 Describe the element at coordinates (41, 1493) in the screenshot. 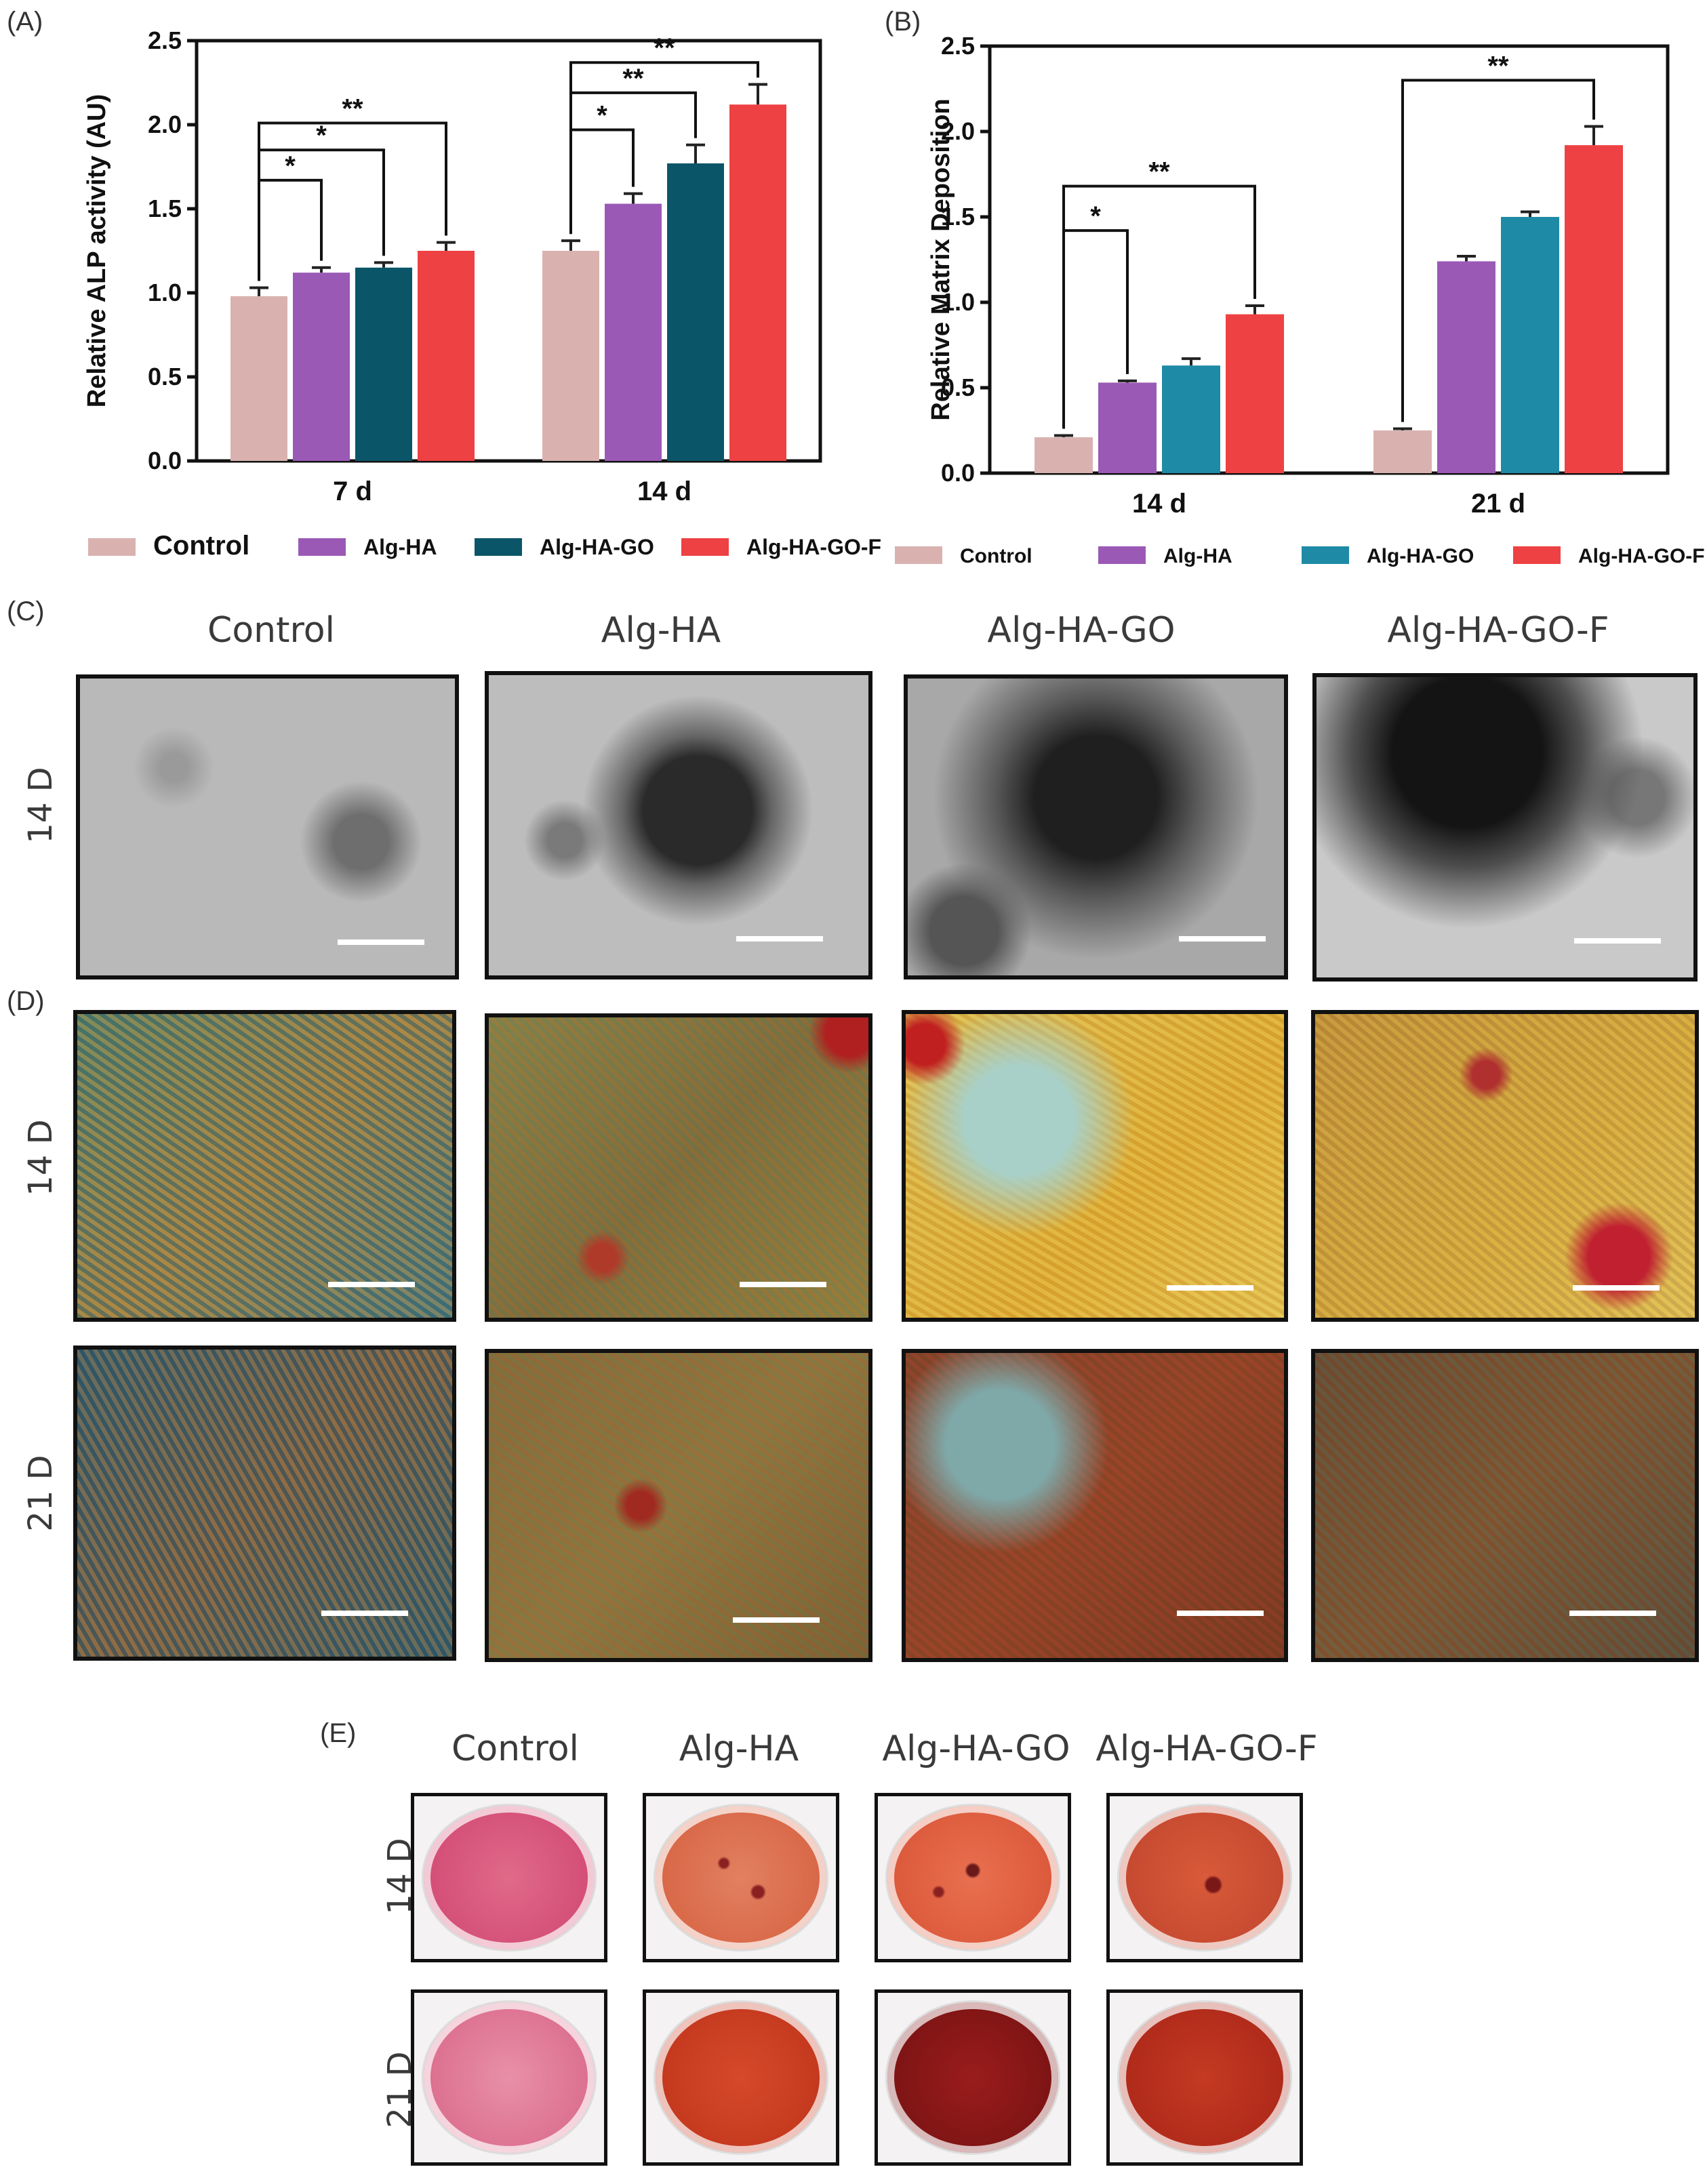

I see `row-label-d-21d: 21 D` at that location.